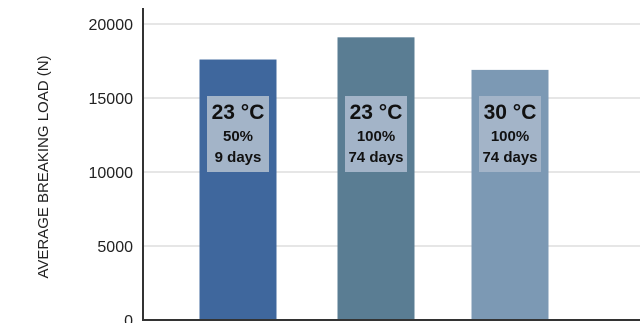 The image size is (640, 323). I want to click on y-tick-label: 20000, so click(111, 25).